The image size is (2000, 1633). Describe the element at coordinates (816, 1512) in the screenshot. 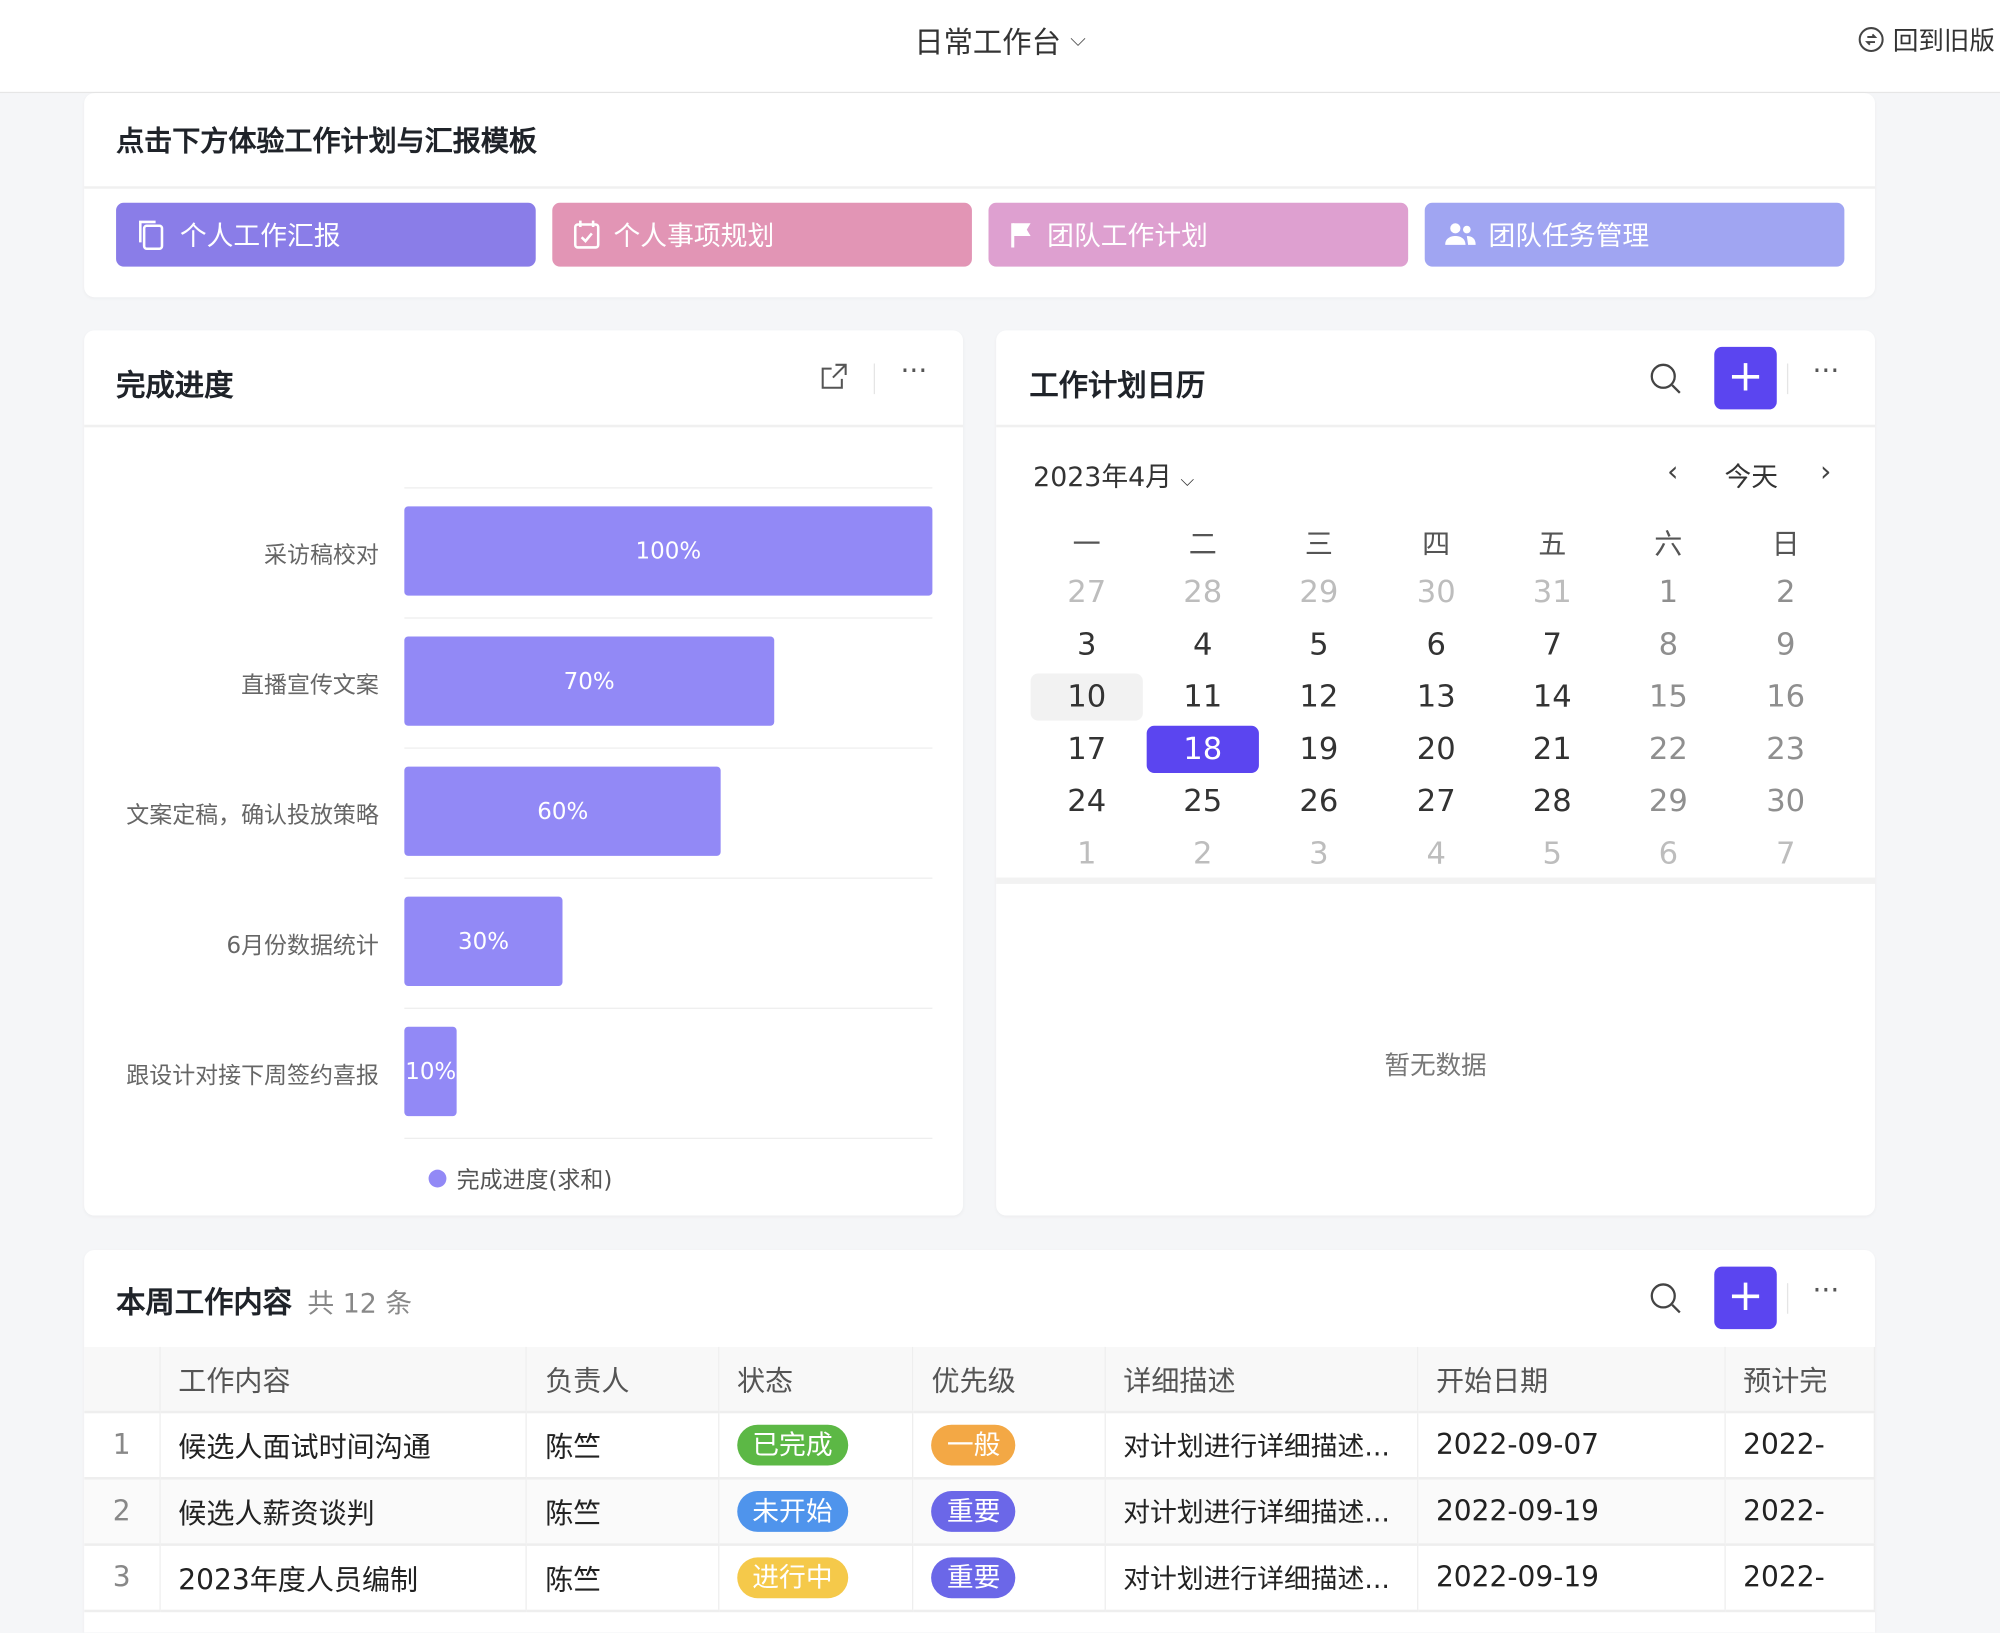

I see `status-cell: 未开始` at that location.